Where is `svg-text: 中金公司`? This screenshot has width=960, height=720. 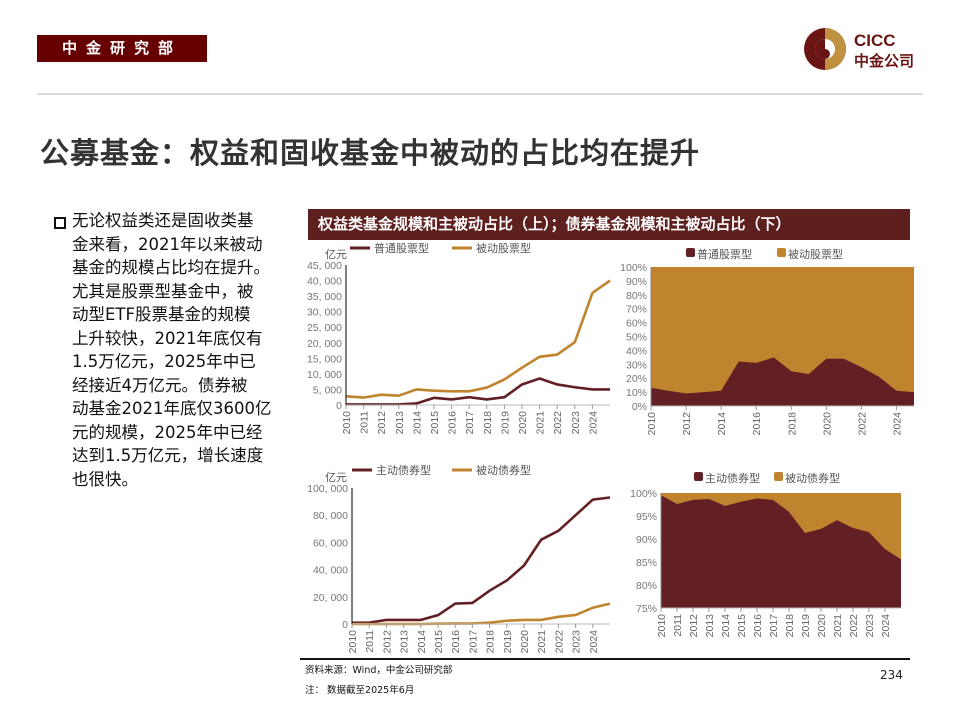 svg-text: 中金公司 is located at coordinates (884, 61).